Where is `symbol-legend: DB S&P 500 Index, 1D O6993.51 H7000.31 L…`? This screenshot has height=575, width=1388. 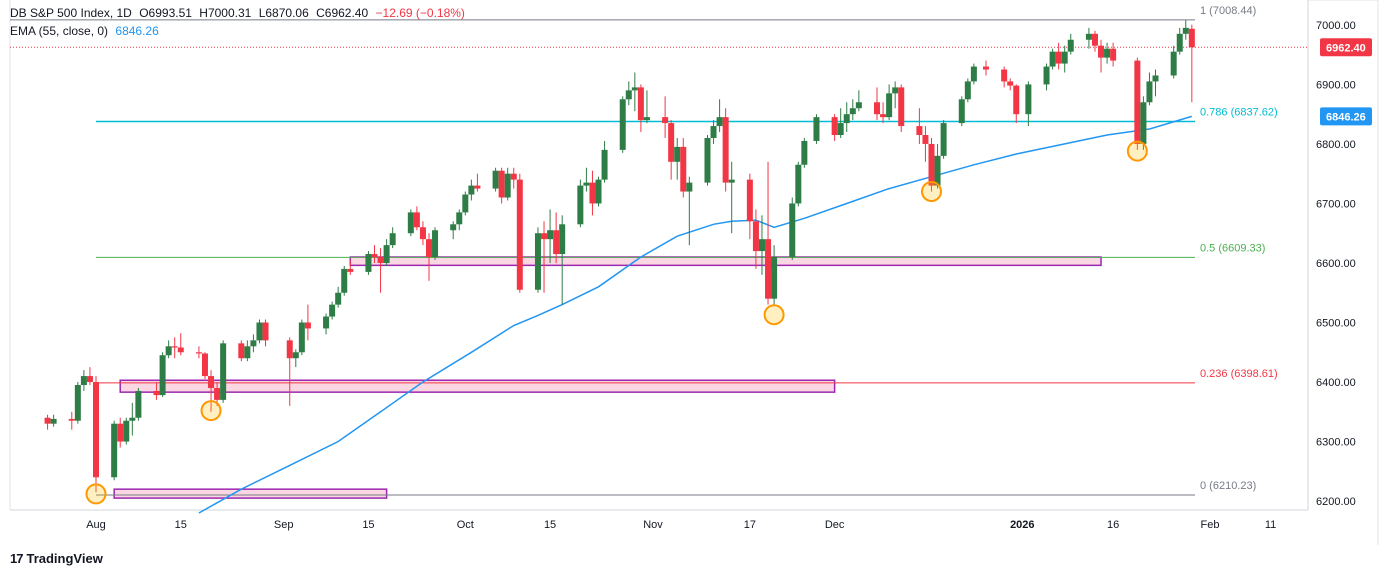
symbol-legend: DB S&P 500 Index, 1D O6993.51 H7000.31 L… is located at coordinates (239, 13).